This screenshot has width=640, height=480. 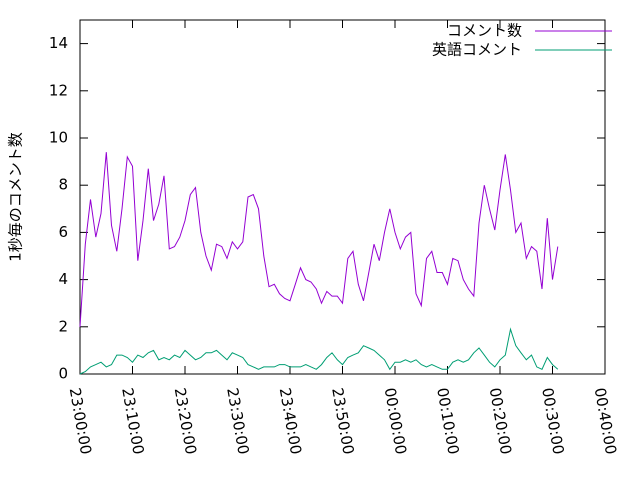 I want to click on y-tick-label: 10, so click(x=58, y=138).